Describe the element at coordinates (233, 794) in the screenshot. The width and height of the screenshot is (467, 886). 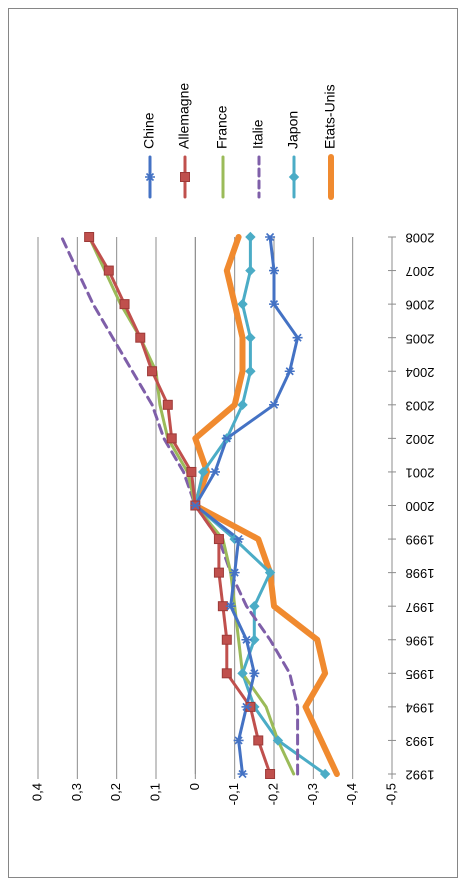
I see `value-tick-label: -0,1` at that location.